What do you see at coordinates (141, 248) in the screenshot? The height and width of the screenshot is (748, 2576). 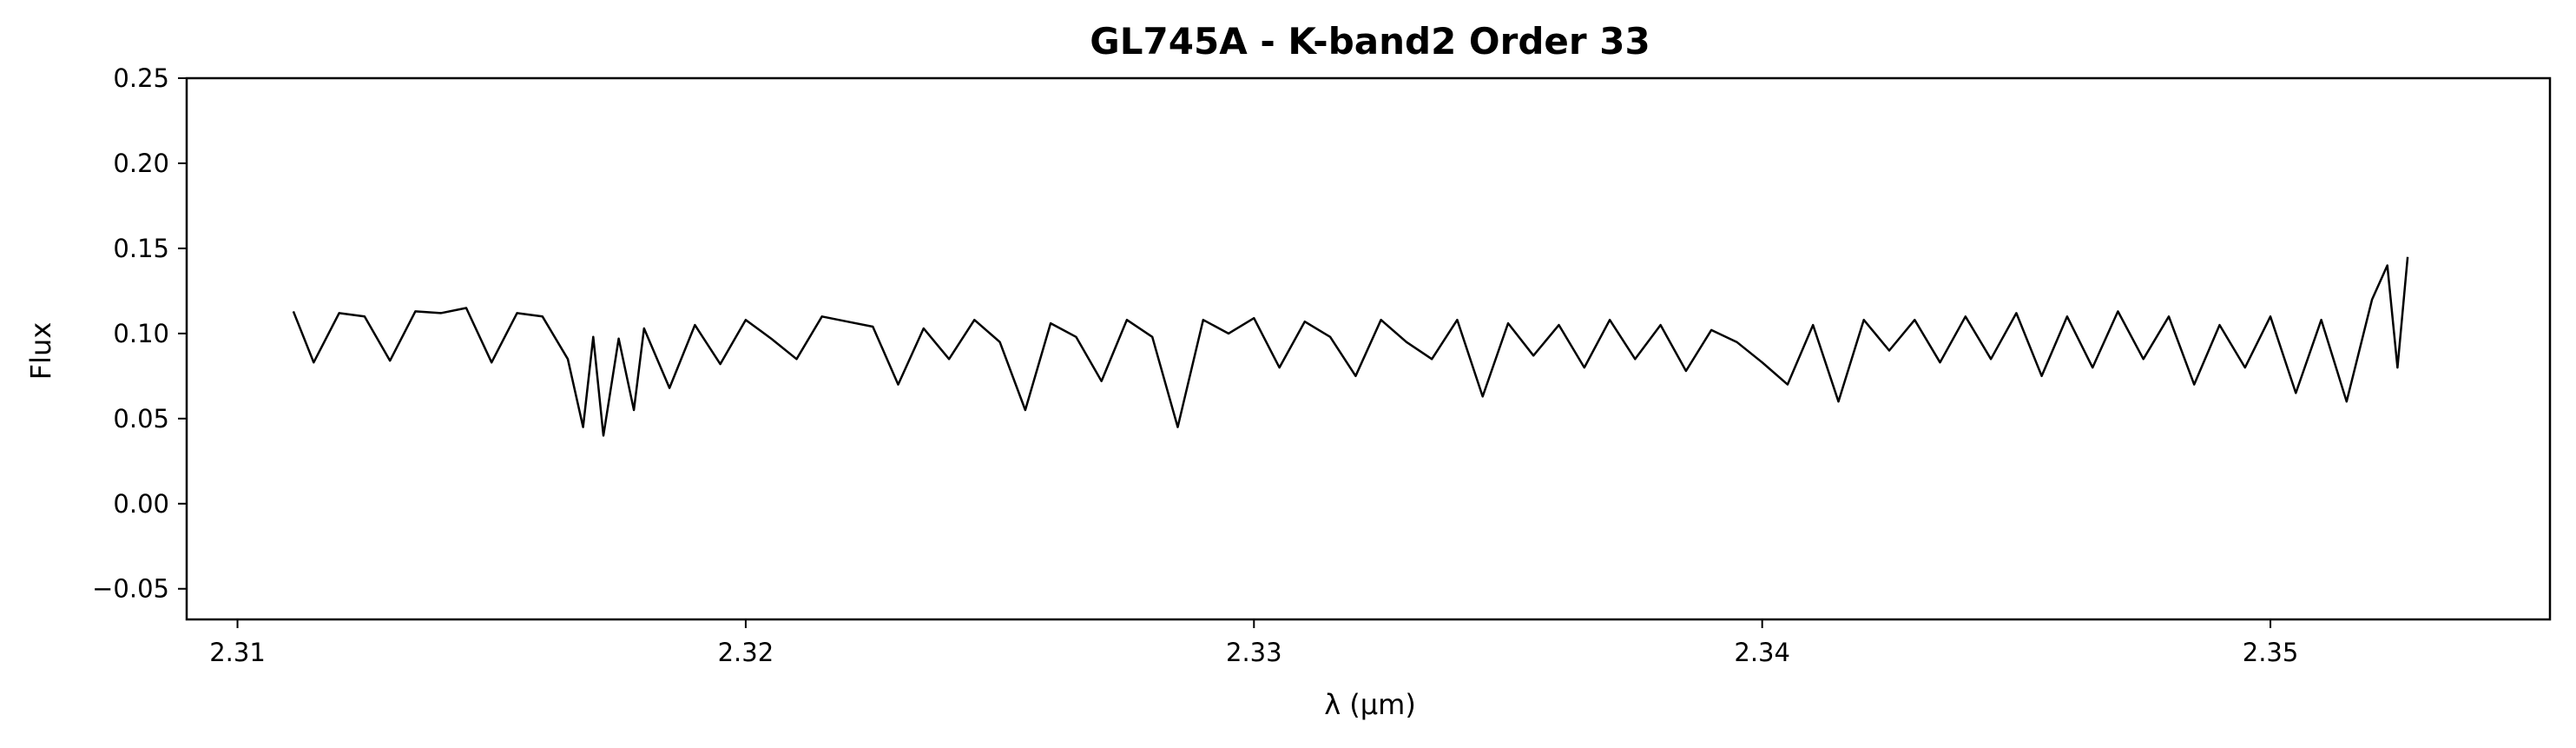 I see `y-tick-label: 0.15` at bounding box center [141, 248].